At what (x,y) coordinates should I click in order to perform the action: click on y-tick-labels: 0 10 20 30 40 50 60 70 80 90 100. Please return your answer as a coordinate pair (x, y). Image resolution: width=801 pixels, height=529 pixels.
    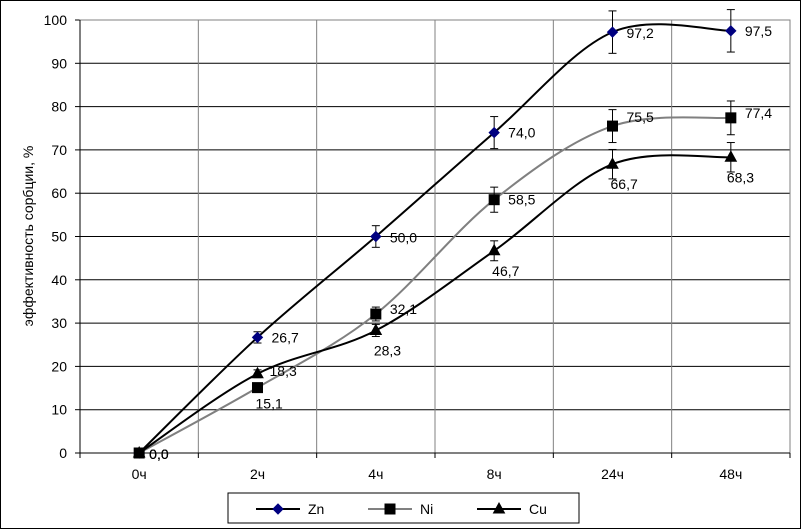
    Looking at the image, I should click on (56, 236).